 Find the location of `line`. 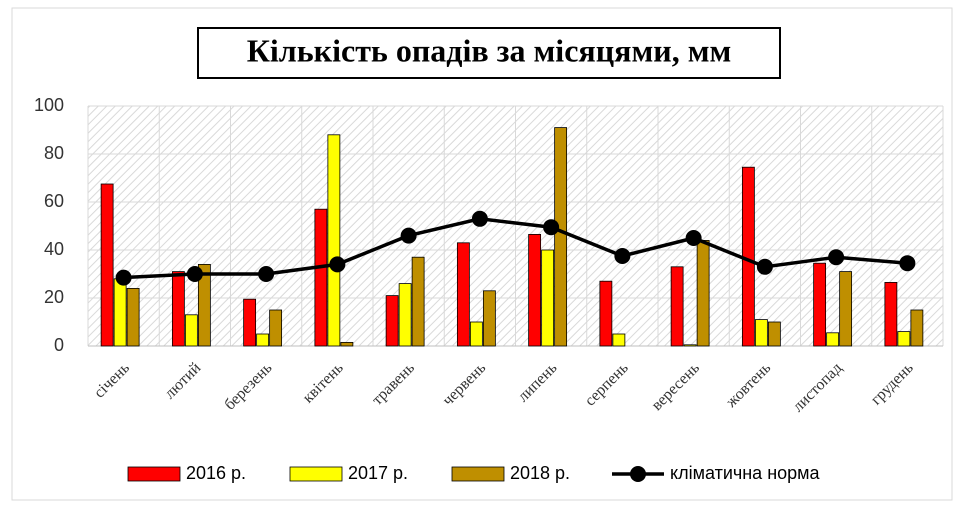

line is located at coordinates (515, 248).